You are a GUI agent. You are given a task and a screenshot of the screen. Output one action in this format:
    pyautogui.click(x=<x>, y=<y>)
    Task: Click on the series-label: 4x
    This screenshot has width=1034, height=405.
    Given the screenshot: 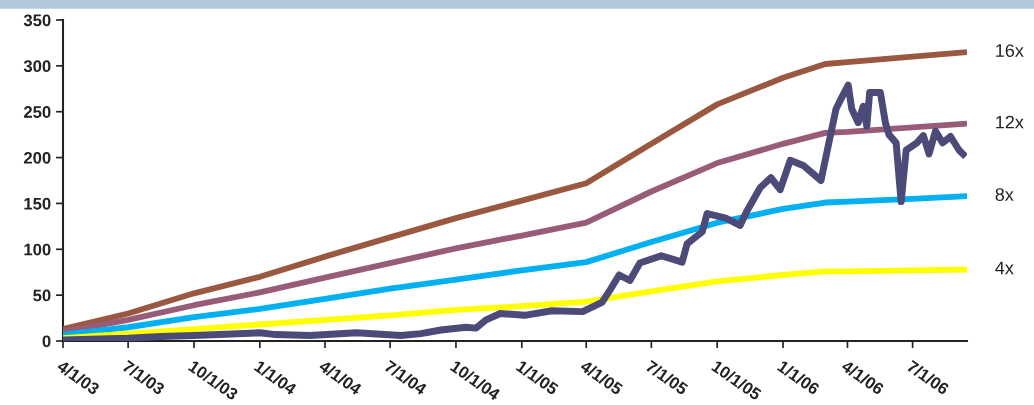 What is the action you would take?
    pyautogui.click(x=1004, y=268)
    